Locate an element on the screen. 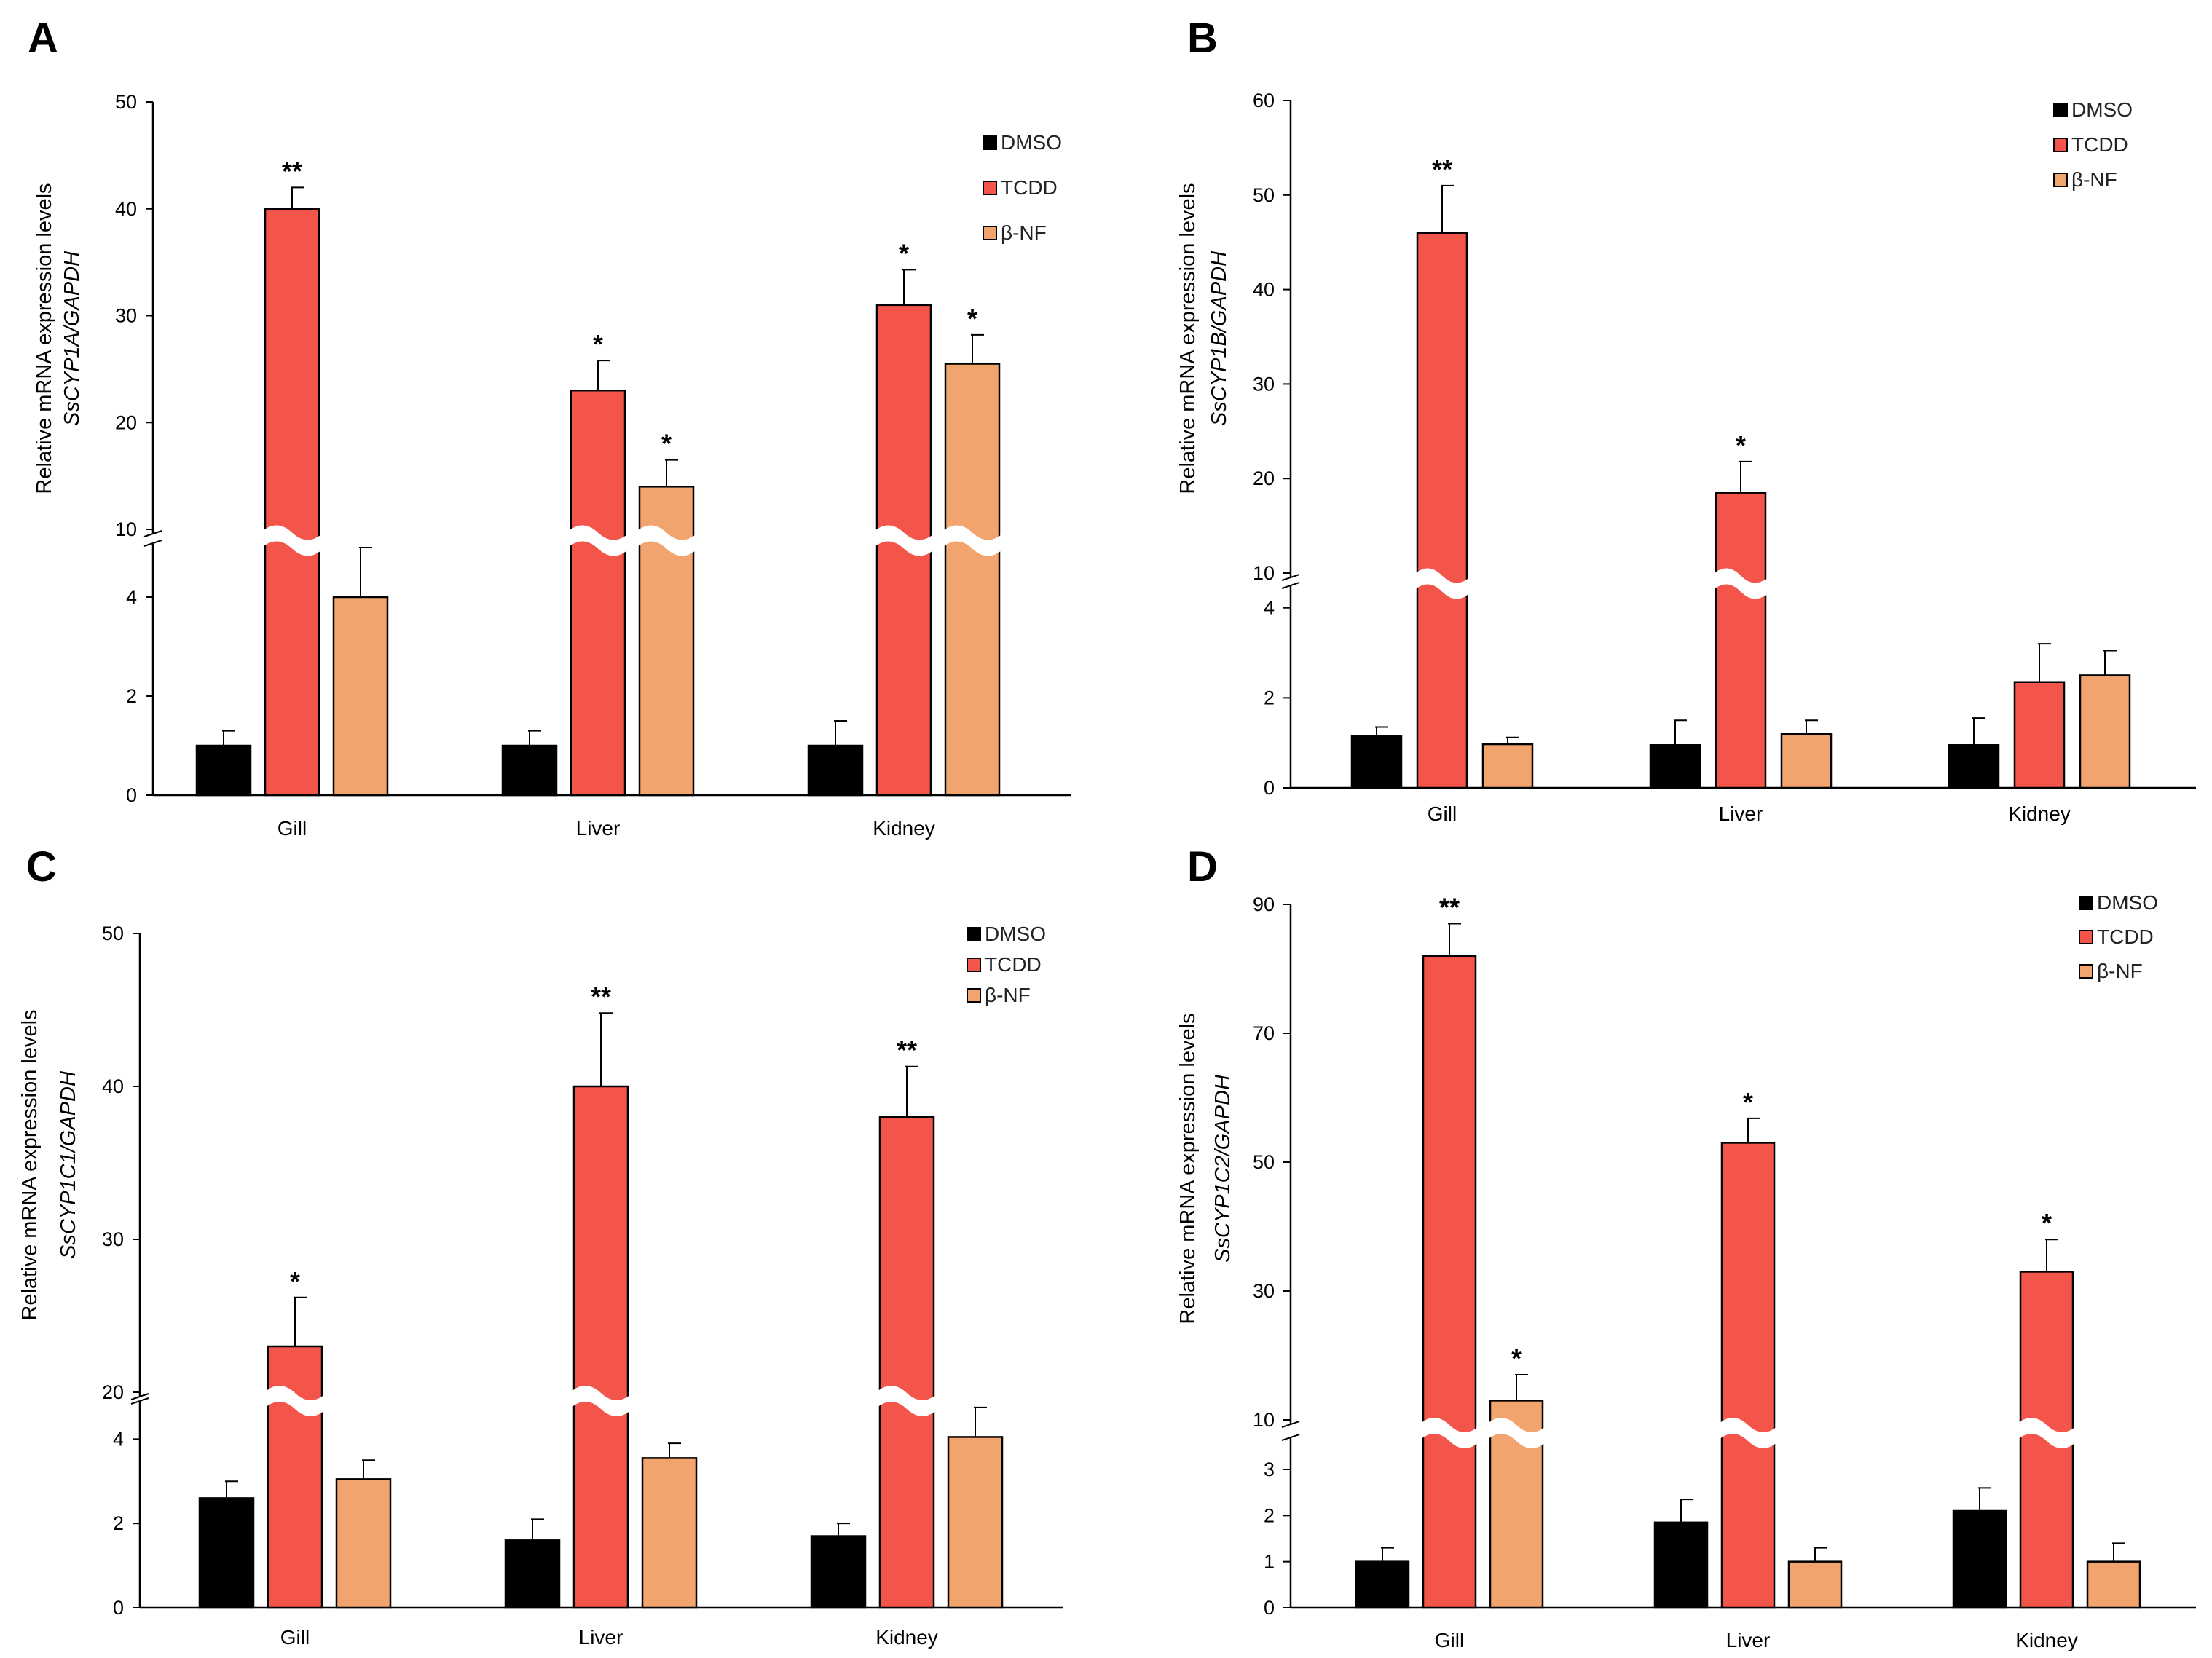  bar-tcdd-liver is located at coordinates (1748, 1375).